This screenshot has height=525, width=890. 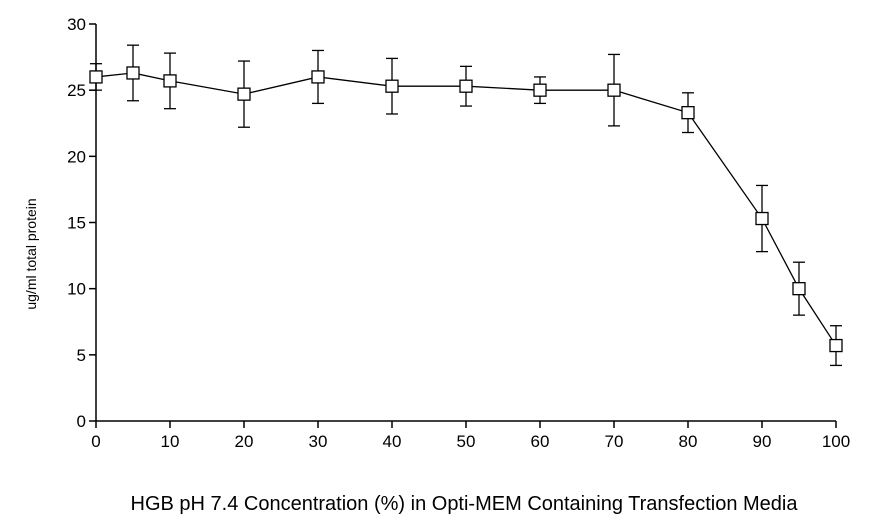 What do you see at coordinates (76, 24) in the screenshot?
I see `y-tick-label-30: 30` at bounding box center [76, 24].